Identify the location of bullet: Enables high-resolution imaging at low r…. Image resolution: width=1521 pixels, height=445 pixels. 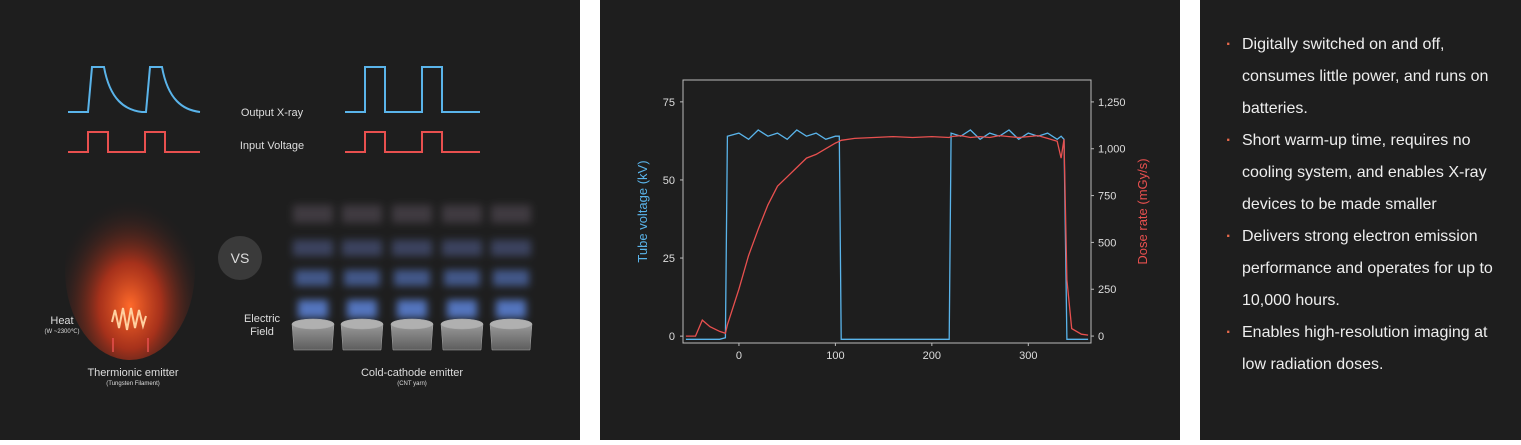
(1365, 349).